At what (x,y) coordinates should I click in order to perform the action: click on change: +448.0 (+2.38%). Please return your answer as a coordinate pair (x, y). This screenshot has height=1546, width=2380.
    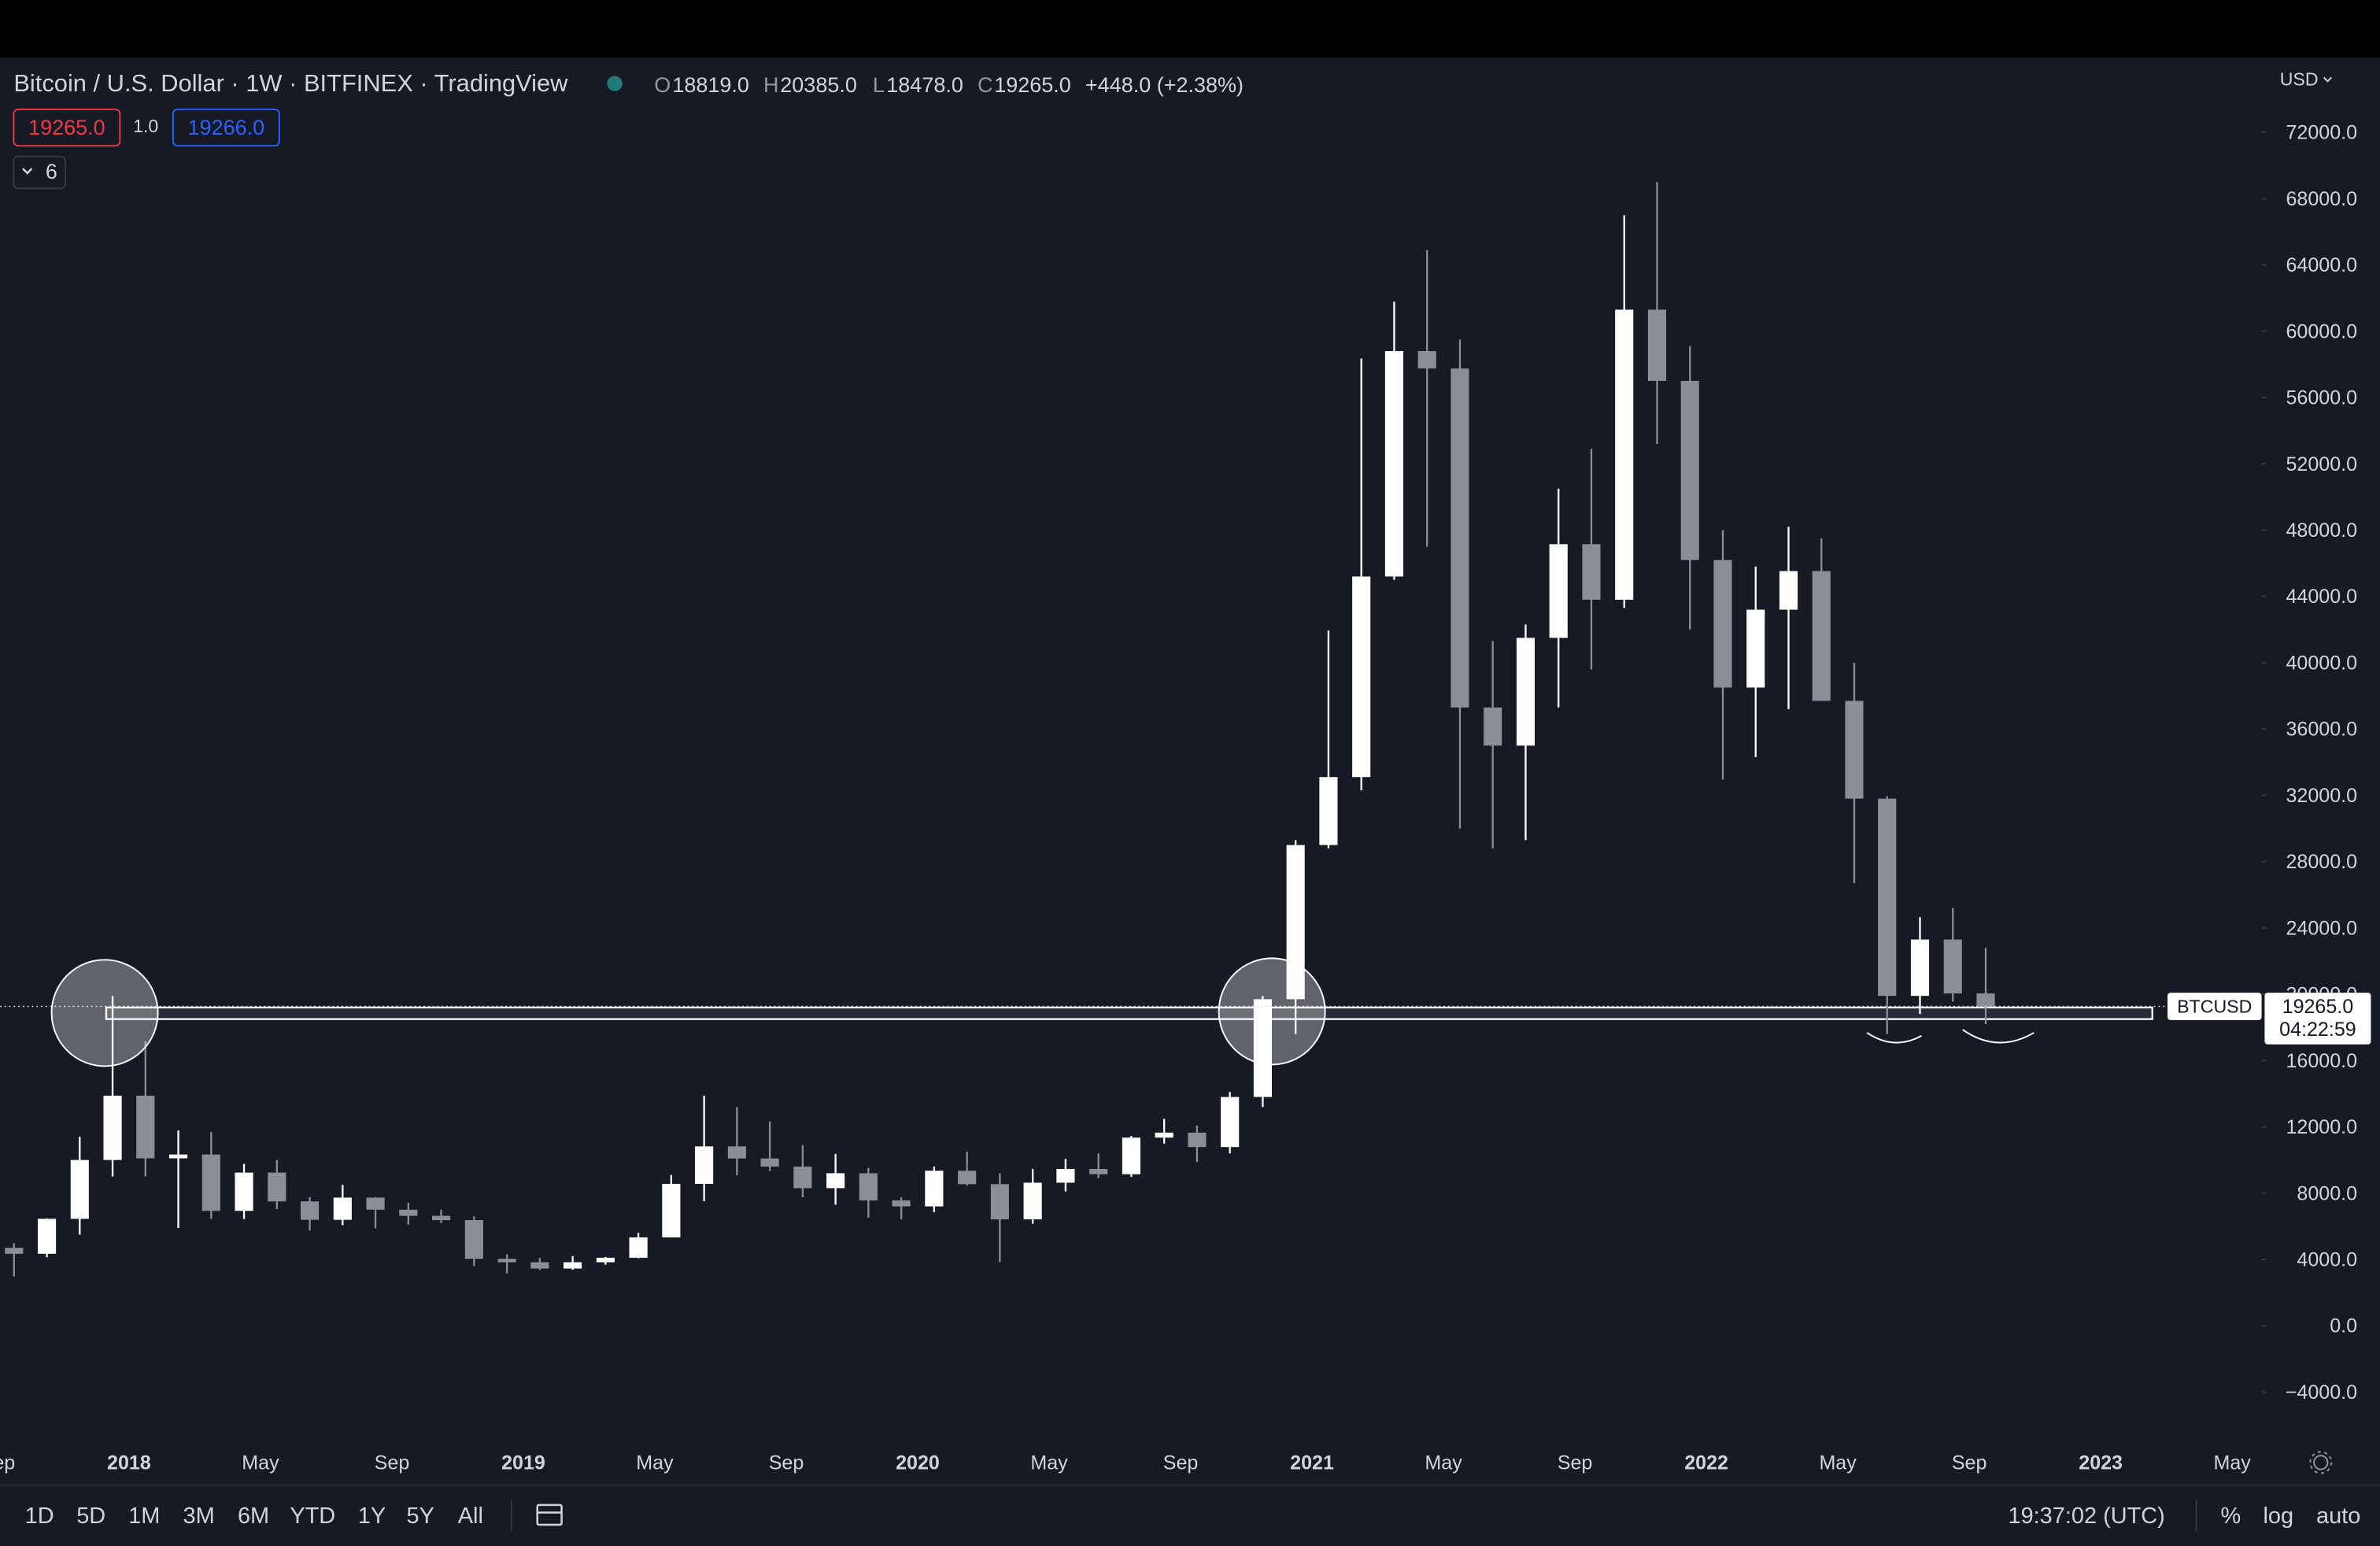
    Looking at the image, I should click on (1164, 85).